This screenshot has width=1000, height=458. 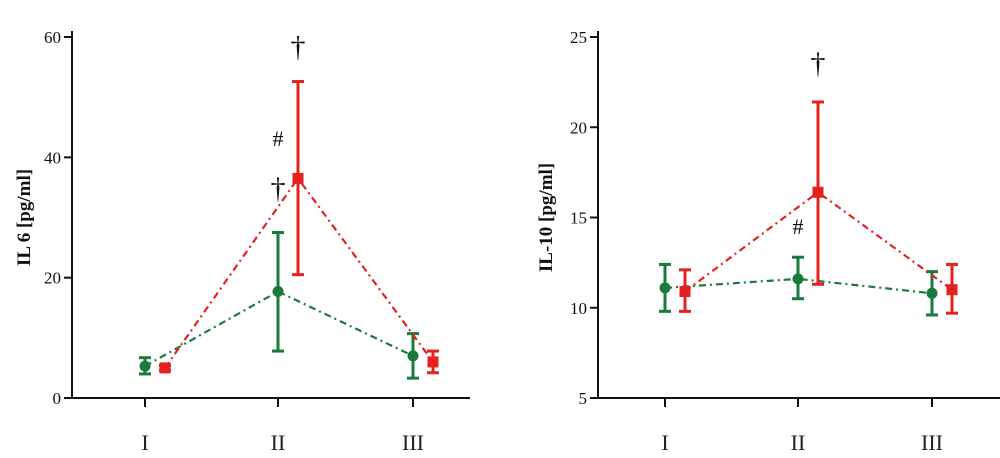 What do you see at coordinates (583, 398) in the screenshot?
I see `y-tick-label: 5` at bounding box center [583, 398].